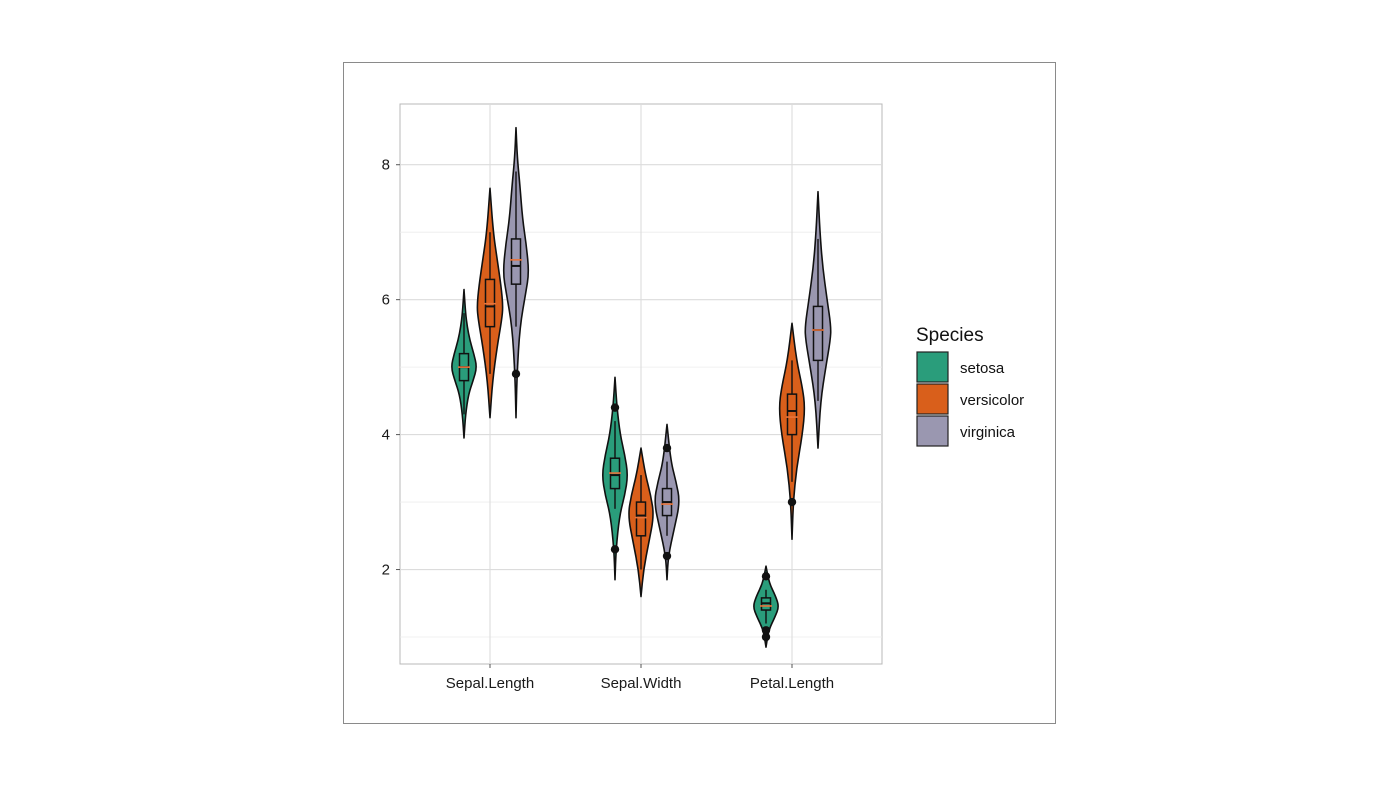 This screenshot has height=788, width=1400. I want to click on y-tick-label: 4, so click(386, 435).